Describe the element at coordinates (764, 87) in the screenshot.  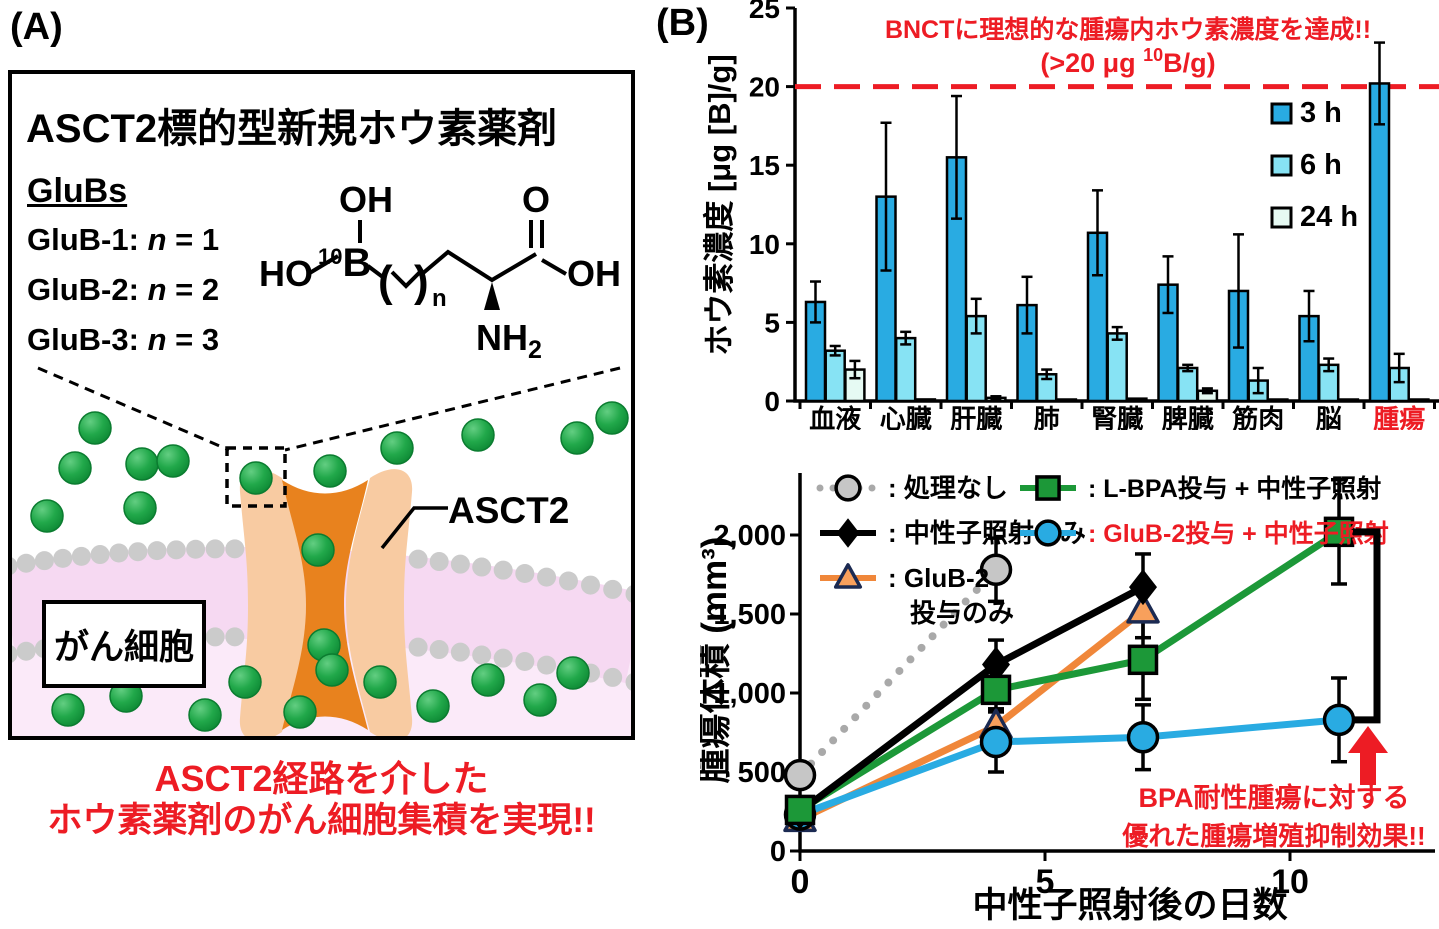
I see `y-tick-label: 20` at that location.